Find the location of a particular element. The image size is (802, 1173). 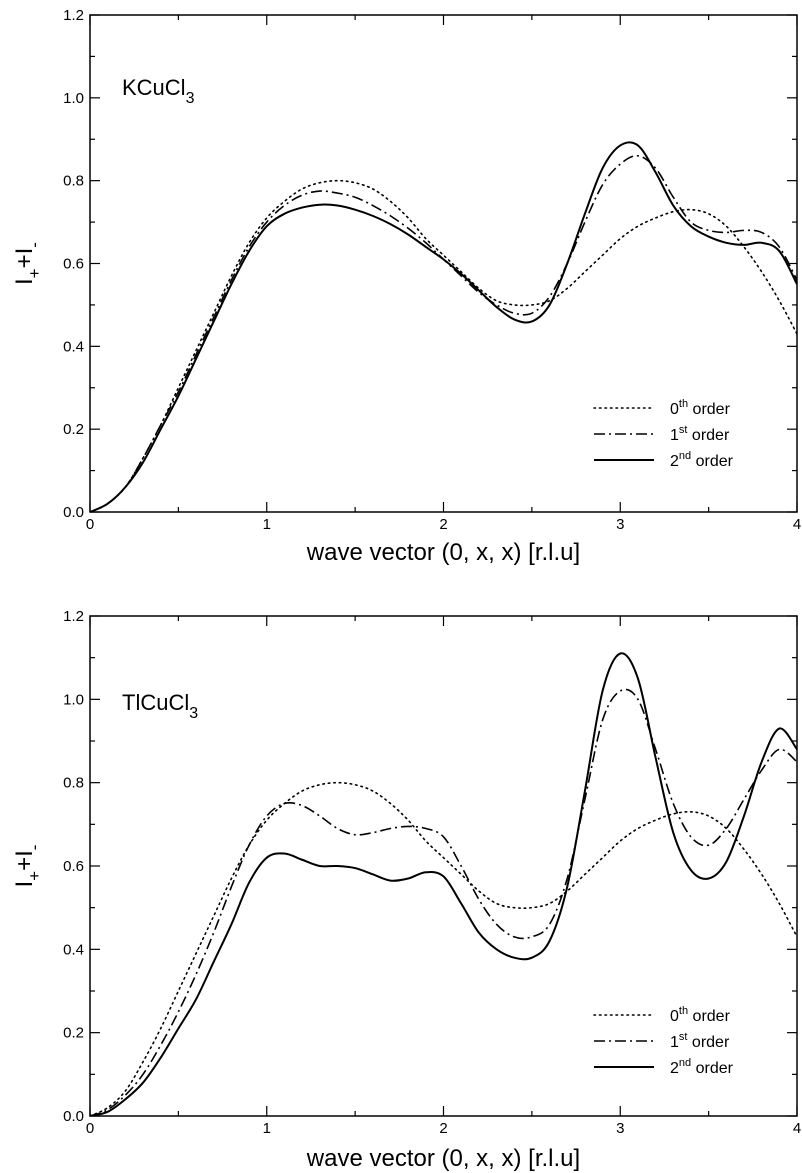

panel-label: KCuCl3 is located at coordinates (158, 91).